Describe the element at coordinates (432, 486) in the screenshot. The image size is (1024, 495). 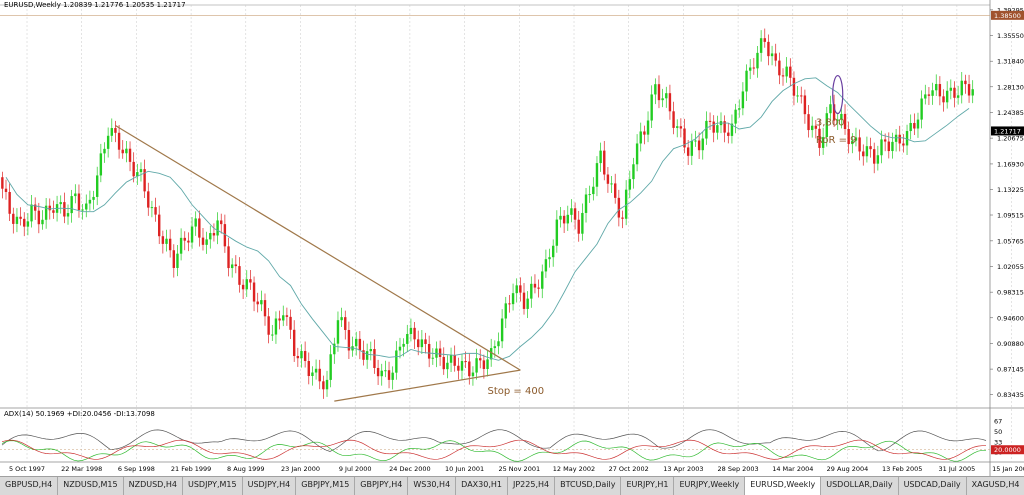
I see `tab-ws30-h4: WS30,H4` at that location.